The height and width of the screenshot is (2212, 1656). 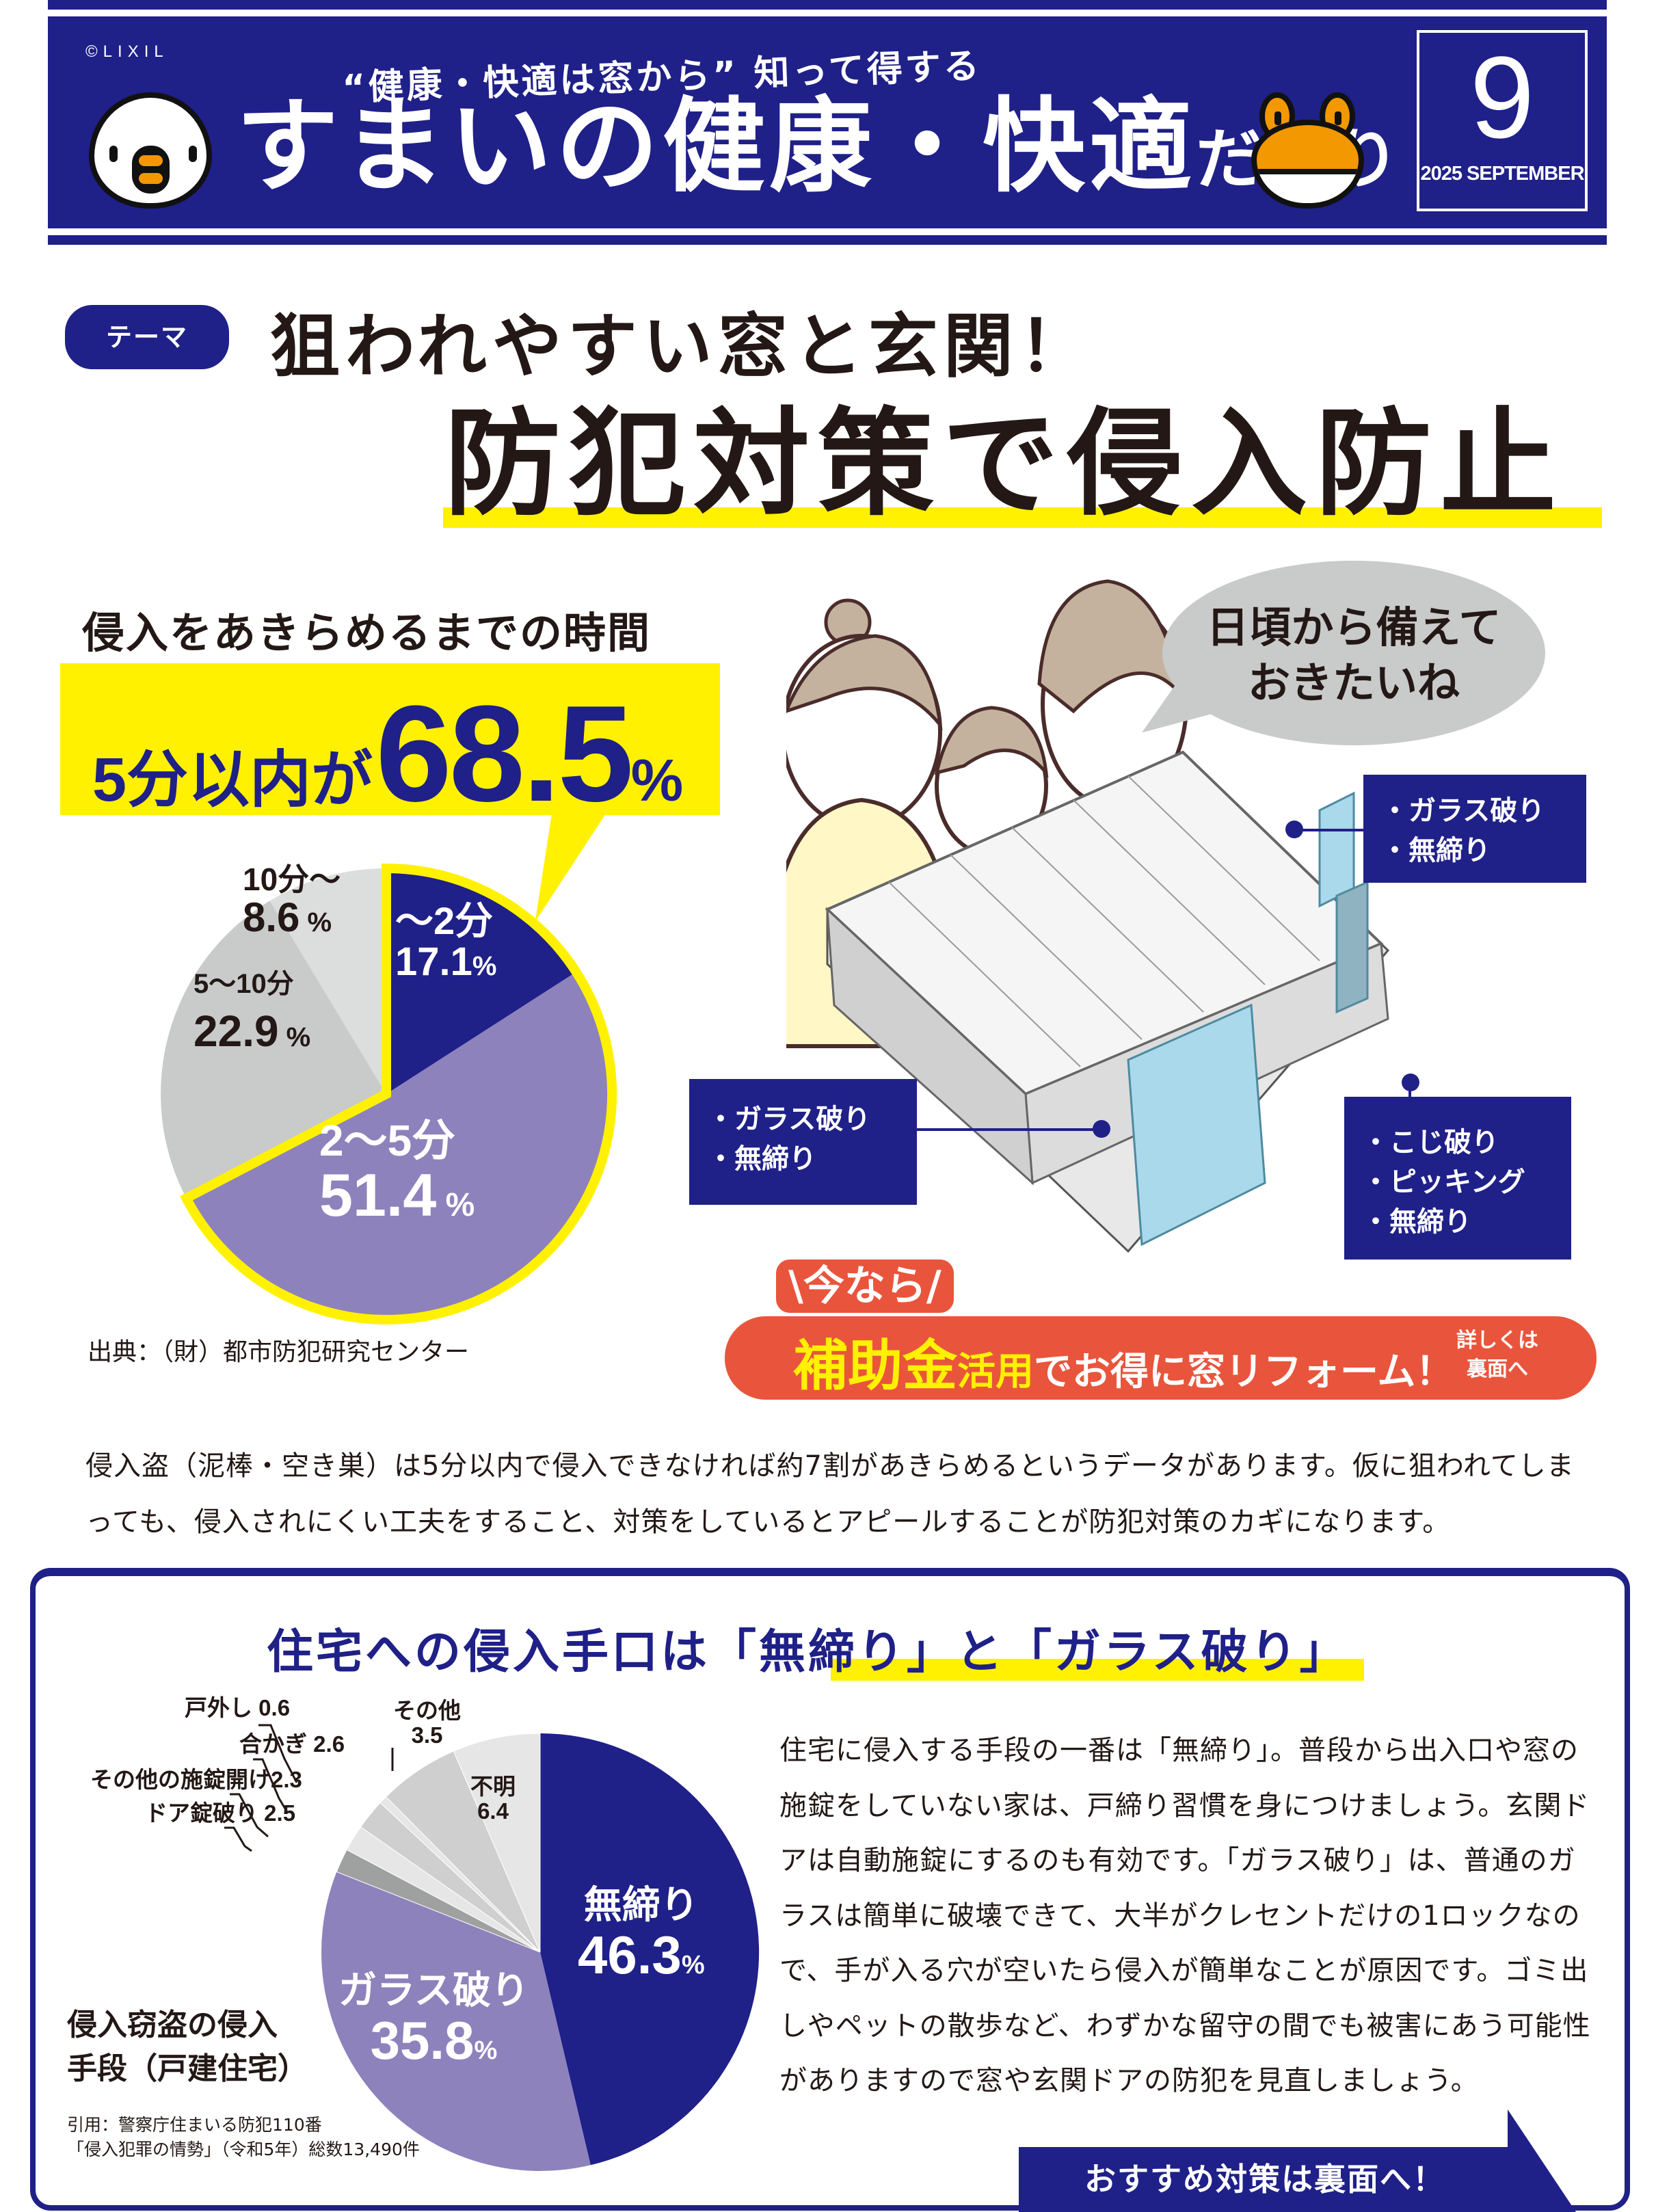 I want to click on masthead-main: すまいの健康・快適, so click(x=716, y=147).